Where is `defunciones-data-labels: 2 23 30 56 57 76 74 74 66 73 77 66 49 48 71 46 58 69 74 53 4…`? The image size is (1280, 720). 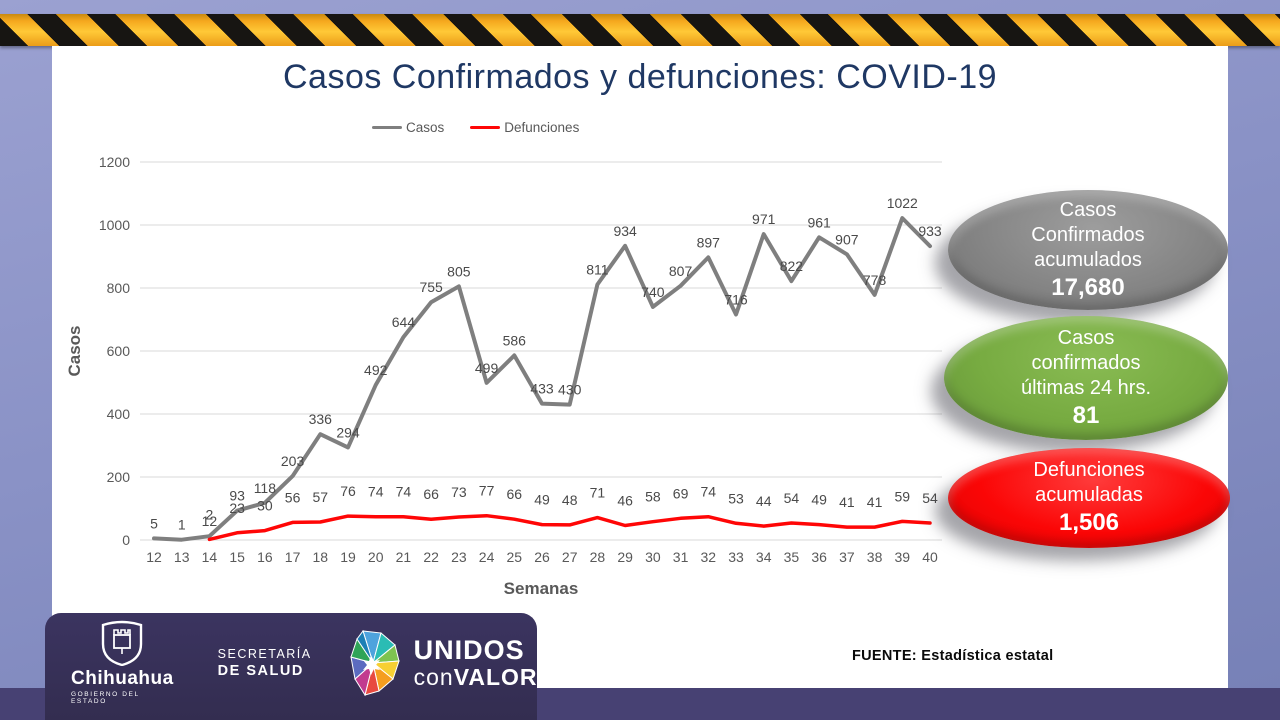
defunciones-data-labels: 2 23 30 56 57 76 74 74 66 73 77 66 49 48 71 46 58 69 74 53 4… is located at coordinates (572, 503).